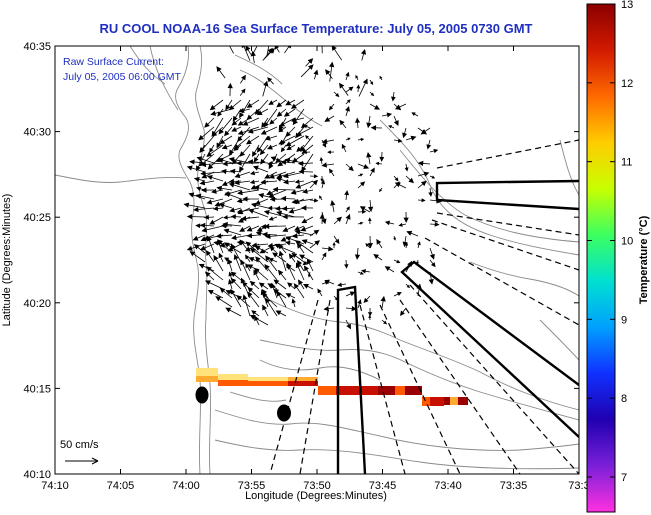 This screenshot has height=515, width=651. I want to click on beam-south, so click(351, 379).